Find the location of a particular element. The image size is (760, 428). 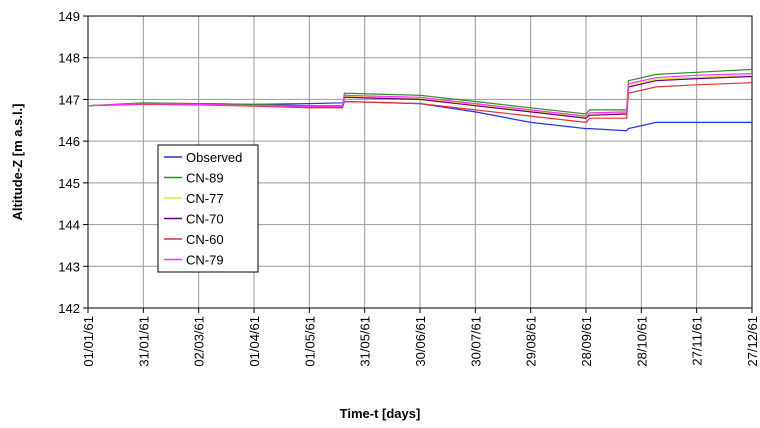

legend-box is located at coordinates (208, 208).